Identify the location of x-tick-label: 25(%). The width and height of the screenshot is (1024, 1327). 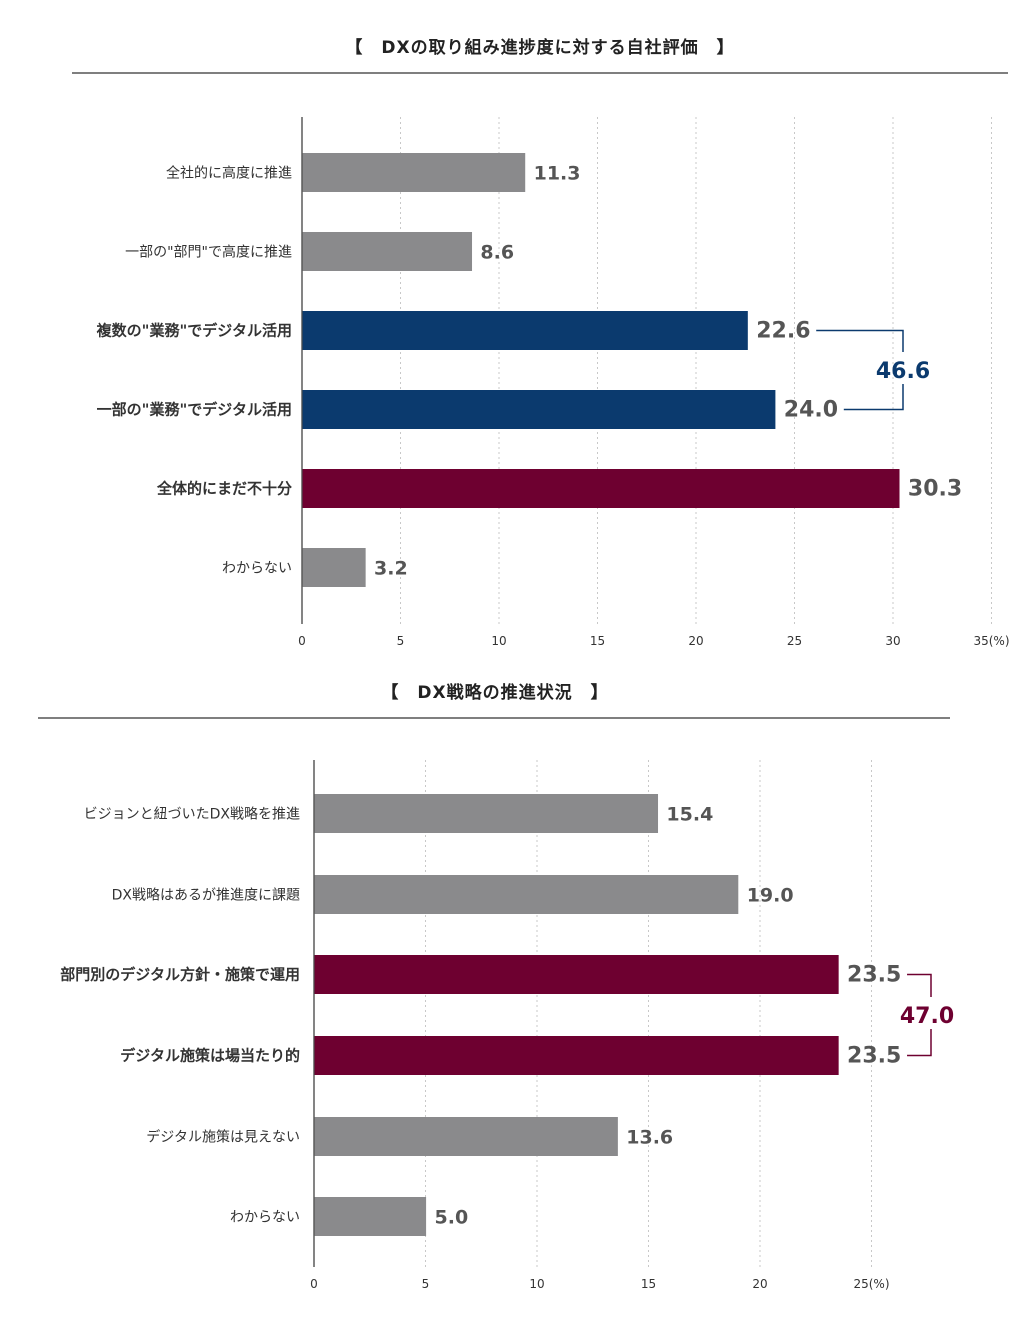
(871, 1284).